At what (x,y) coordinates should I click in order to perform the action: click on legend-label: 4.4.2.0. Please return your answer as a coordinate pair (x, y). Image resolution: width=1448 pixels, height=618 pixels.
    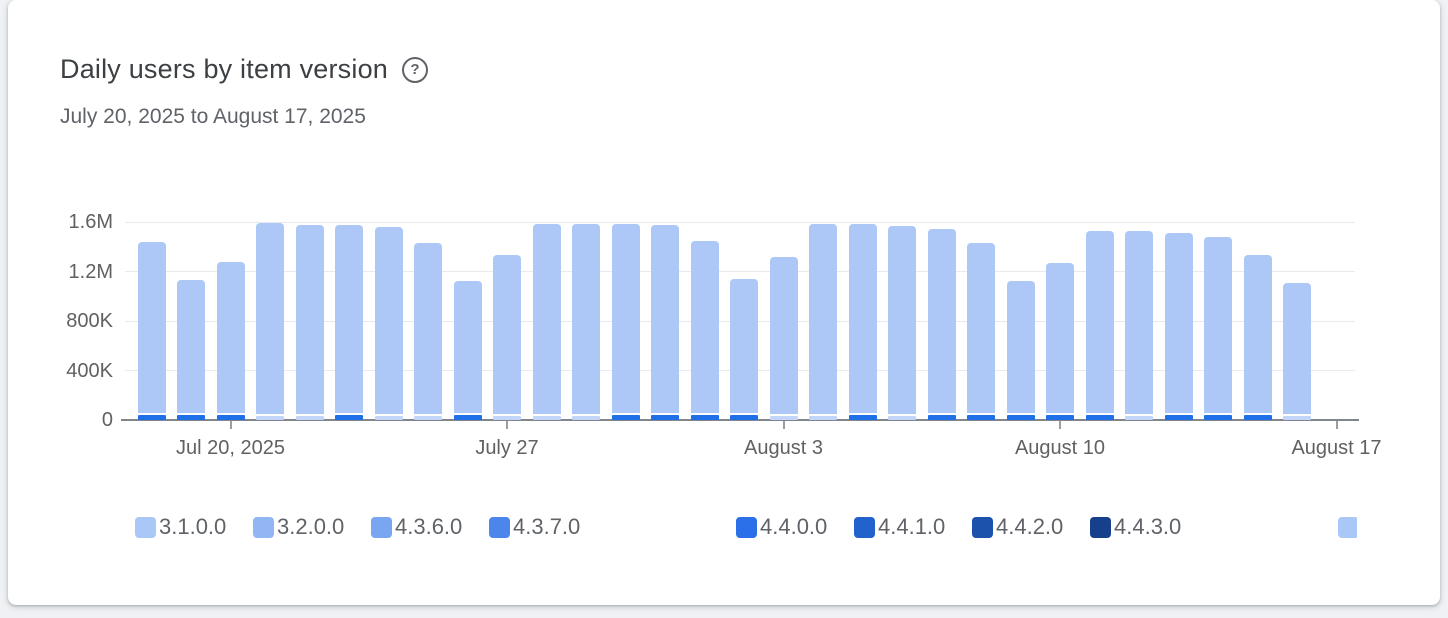
    Looking at the image, I should click on (1030, 526).